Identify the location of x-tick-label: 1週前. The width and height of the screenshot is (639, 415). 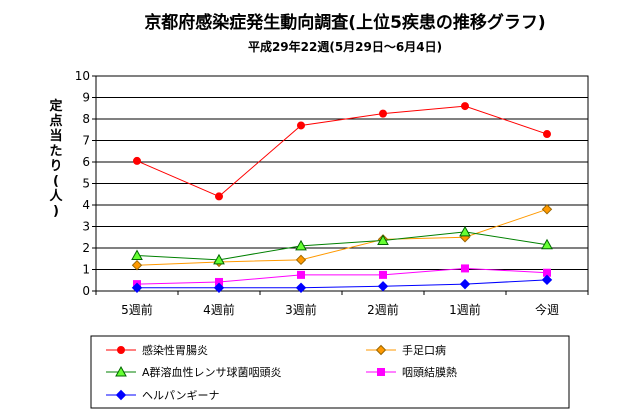
(465, 309).